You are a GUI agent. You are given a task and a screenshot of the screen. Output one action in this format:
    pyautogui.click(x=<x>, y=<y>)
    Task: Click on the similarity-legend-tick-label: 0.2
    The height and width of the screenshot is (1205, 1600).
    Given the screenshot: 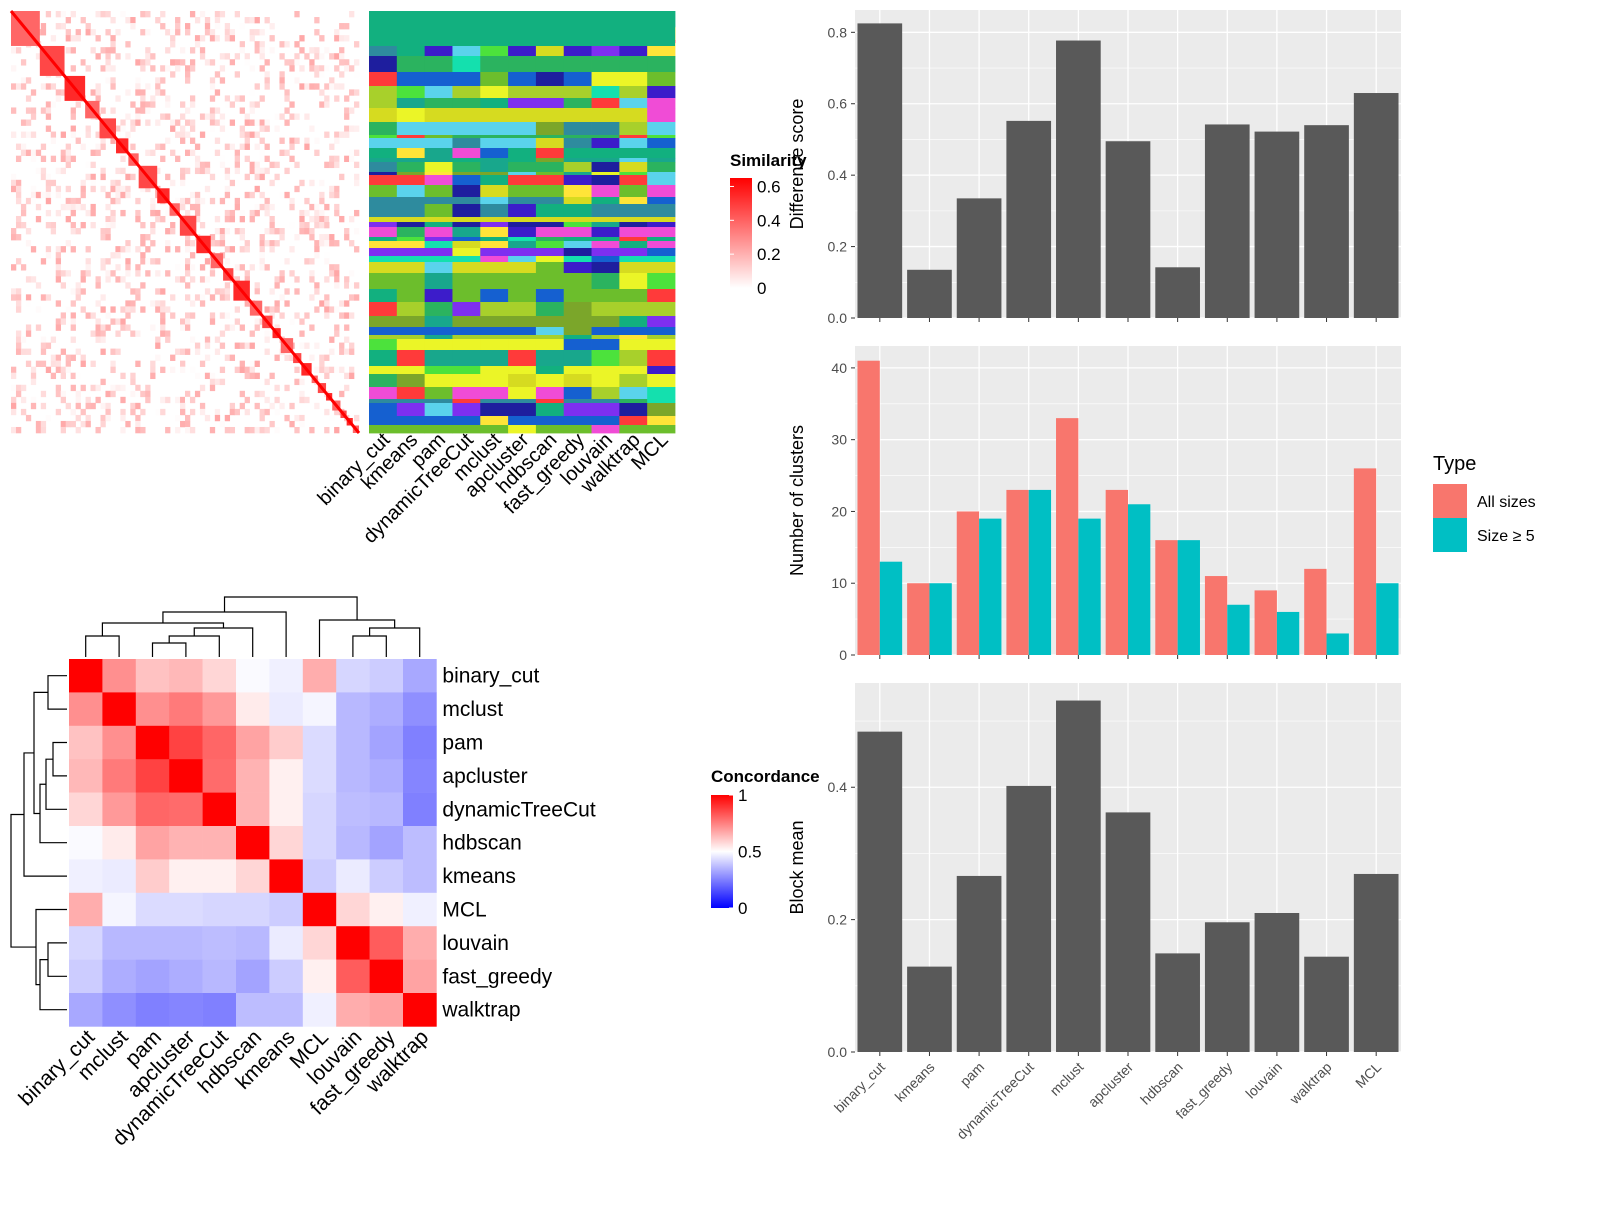 What is the action you would take?
    pyautogui.click(x=769, y=254)
    